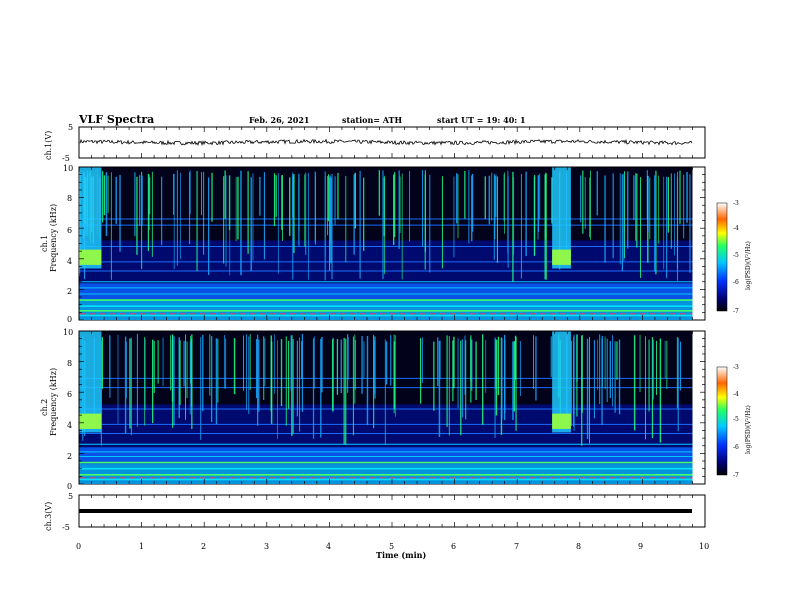  I want to click on ch2-colorbar, so click(722, 421).